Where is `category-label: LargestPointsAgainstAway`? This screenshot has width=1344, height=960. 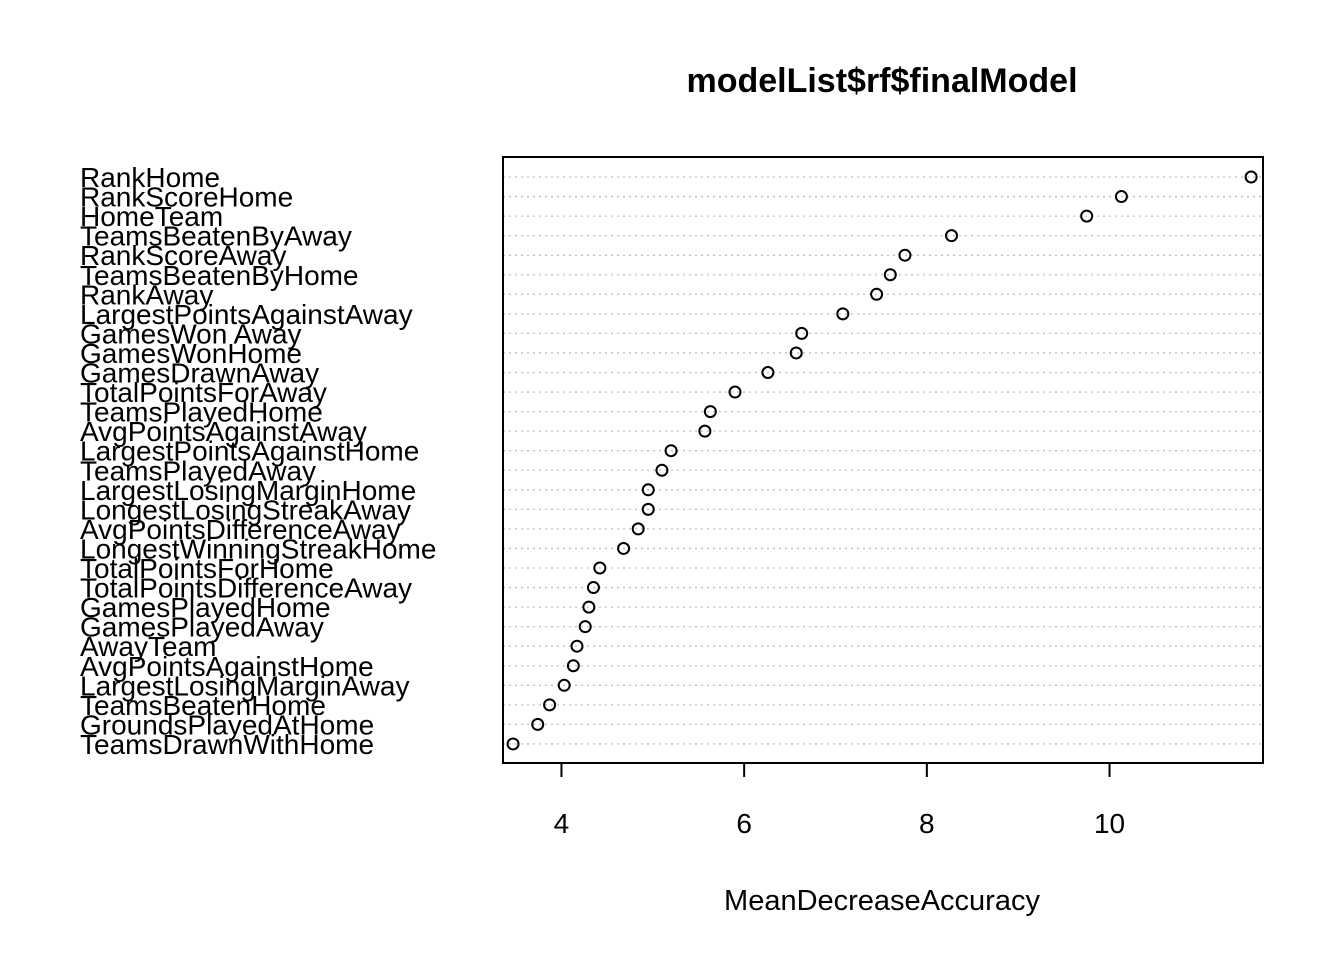
category-label: LargestPointsAgainstAway is located at coordinates (246, 314).